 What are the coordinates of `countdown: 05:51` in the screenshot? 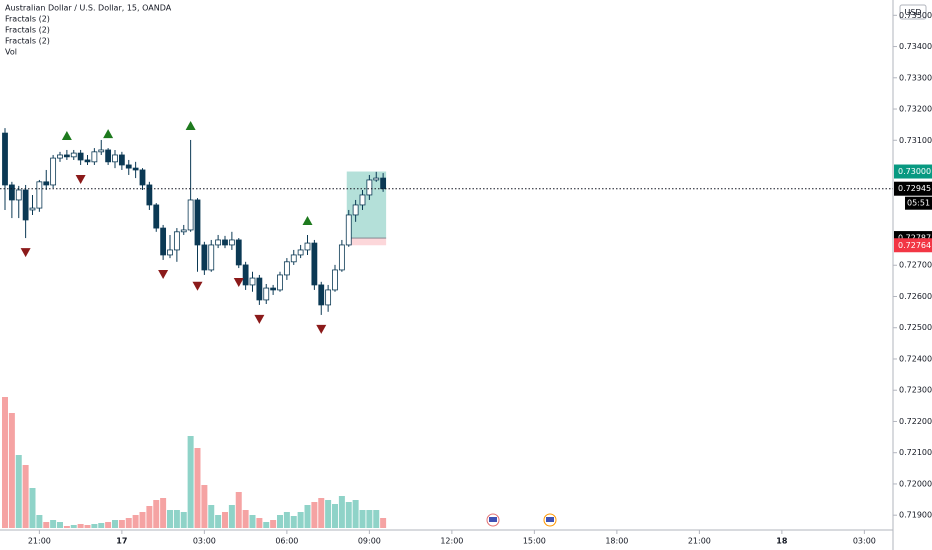 It's located at (918, 203).